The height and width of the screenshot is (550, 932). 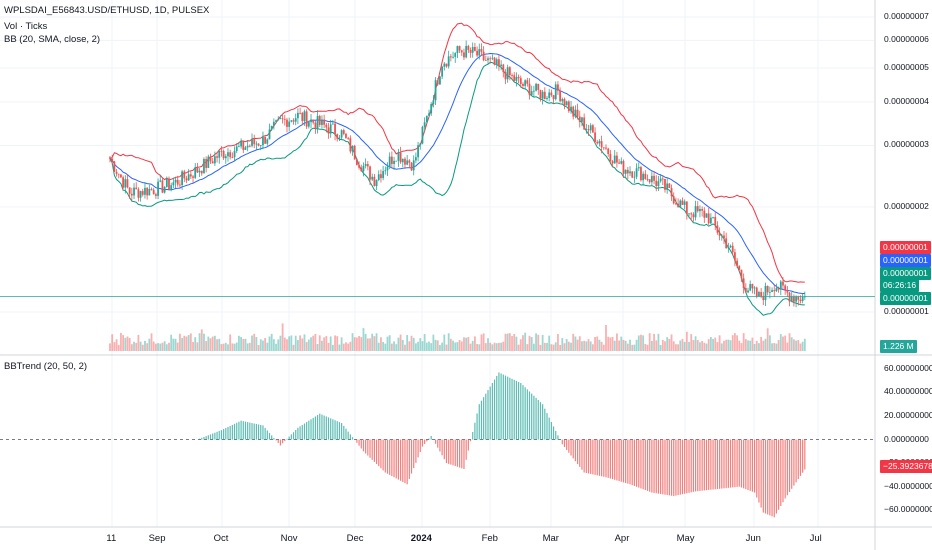 I want to click on bbtrend-legend: BBTrend (20, 50, 2), so click(x=46, y=366).